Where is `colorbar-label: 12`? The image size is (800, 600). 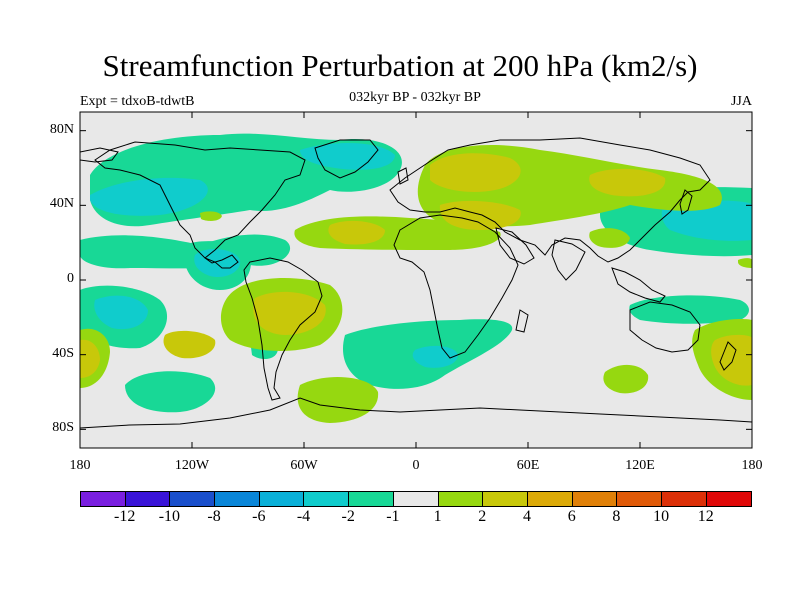
colorbar-label: 12 is located at coordinates (705, 516).